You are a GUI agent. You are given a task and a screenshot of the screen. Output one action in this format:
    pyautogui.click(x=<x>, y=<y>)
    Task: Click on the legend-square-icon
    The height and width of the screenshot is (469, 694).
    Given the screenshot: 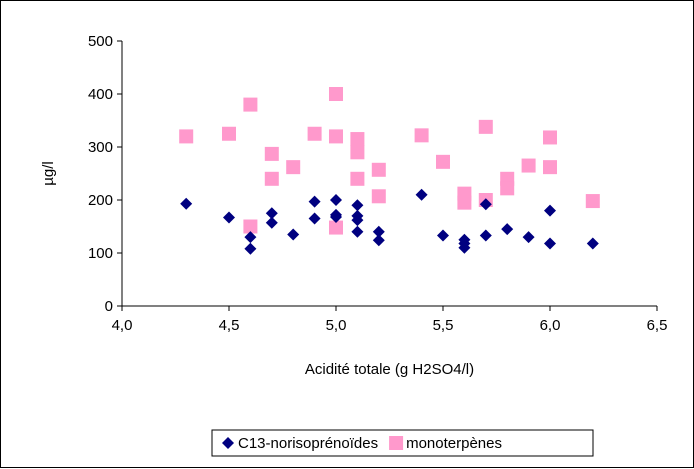 What is the action you would take?
    pyautogui.click(x=396, y=443)
    